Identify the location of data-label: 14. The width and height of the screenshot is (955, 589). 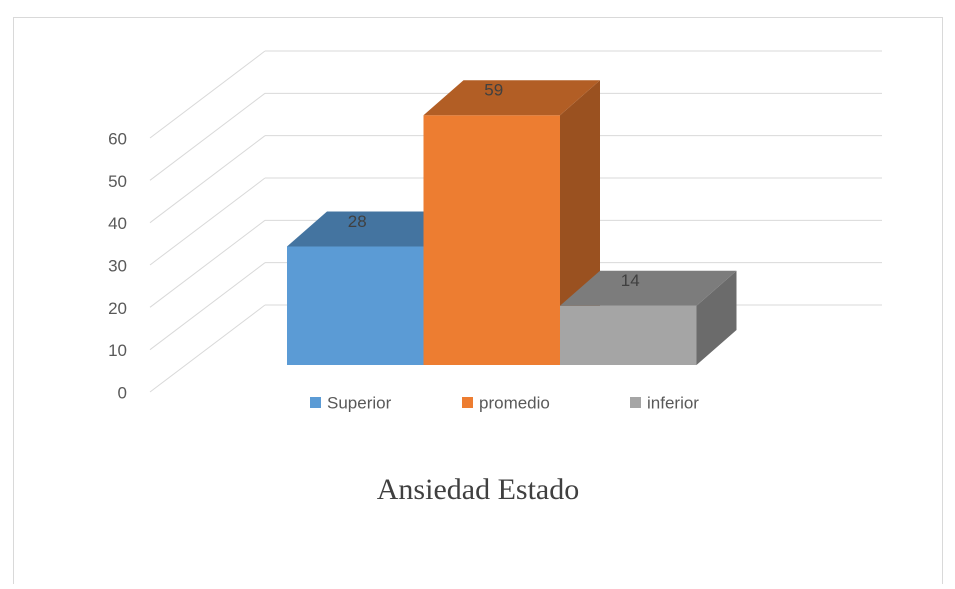
(630, 280).